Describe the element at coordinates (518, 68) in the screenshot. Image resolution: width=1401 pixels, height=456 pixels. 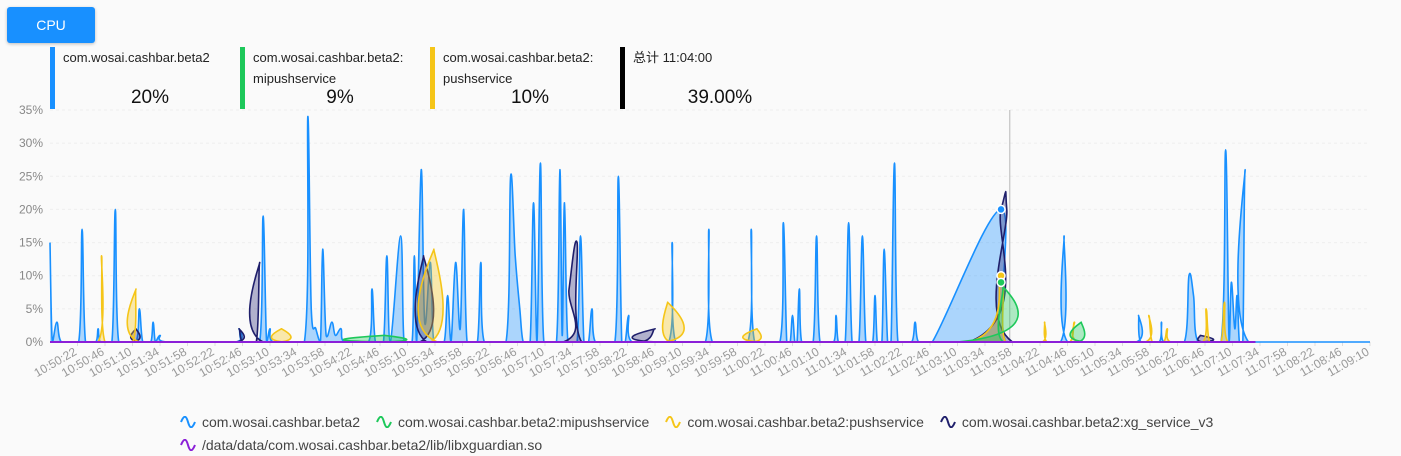
I see `stat-card-label: com.wosai.cashbar.beta2: pushservice` at that location.